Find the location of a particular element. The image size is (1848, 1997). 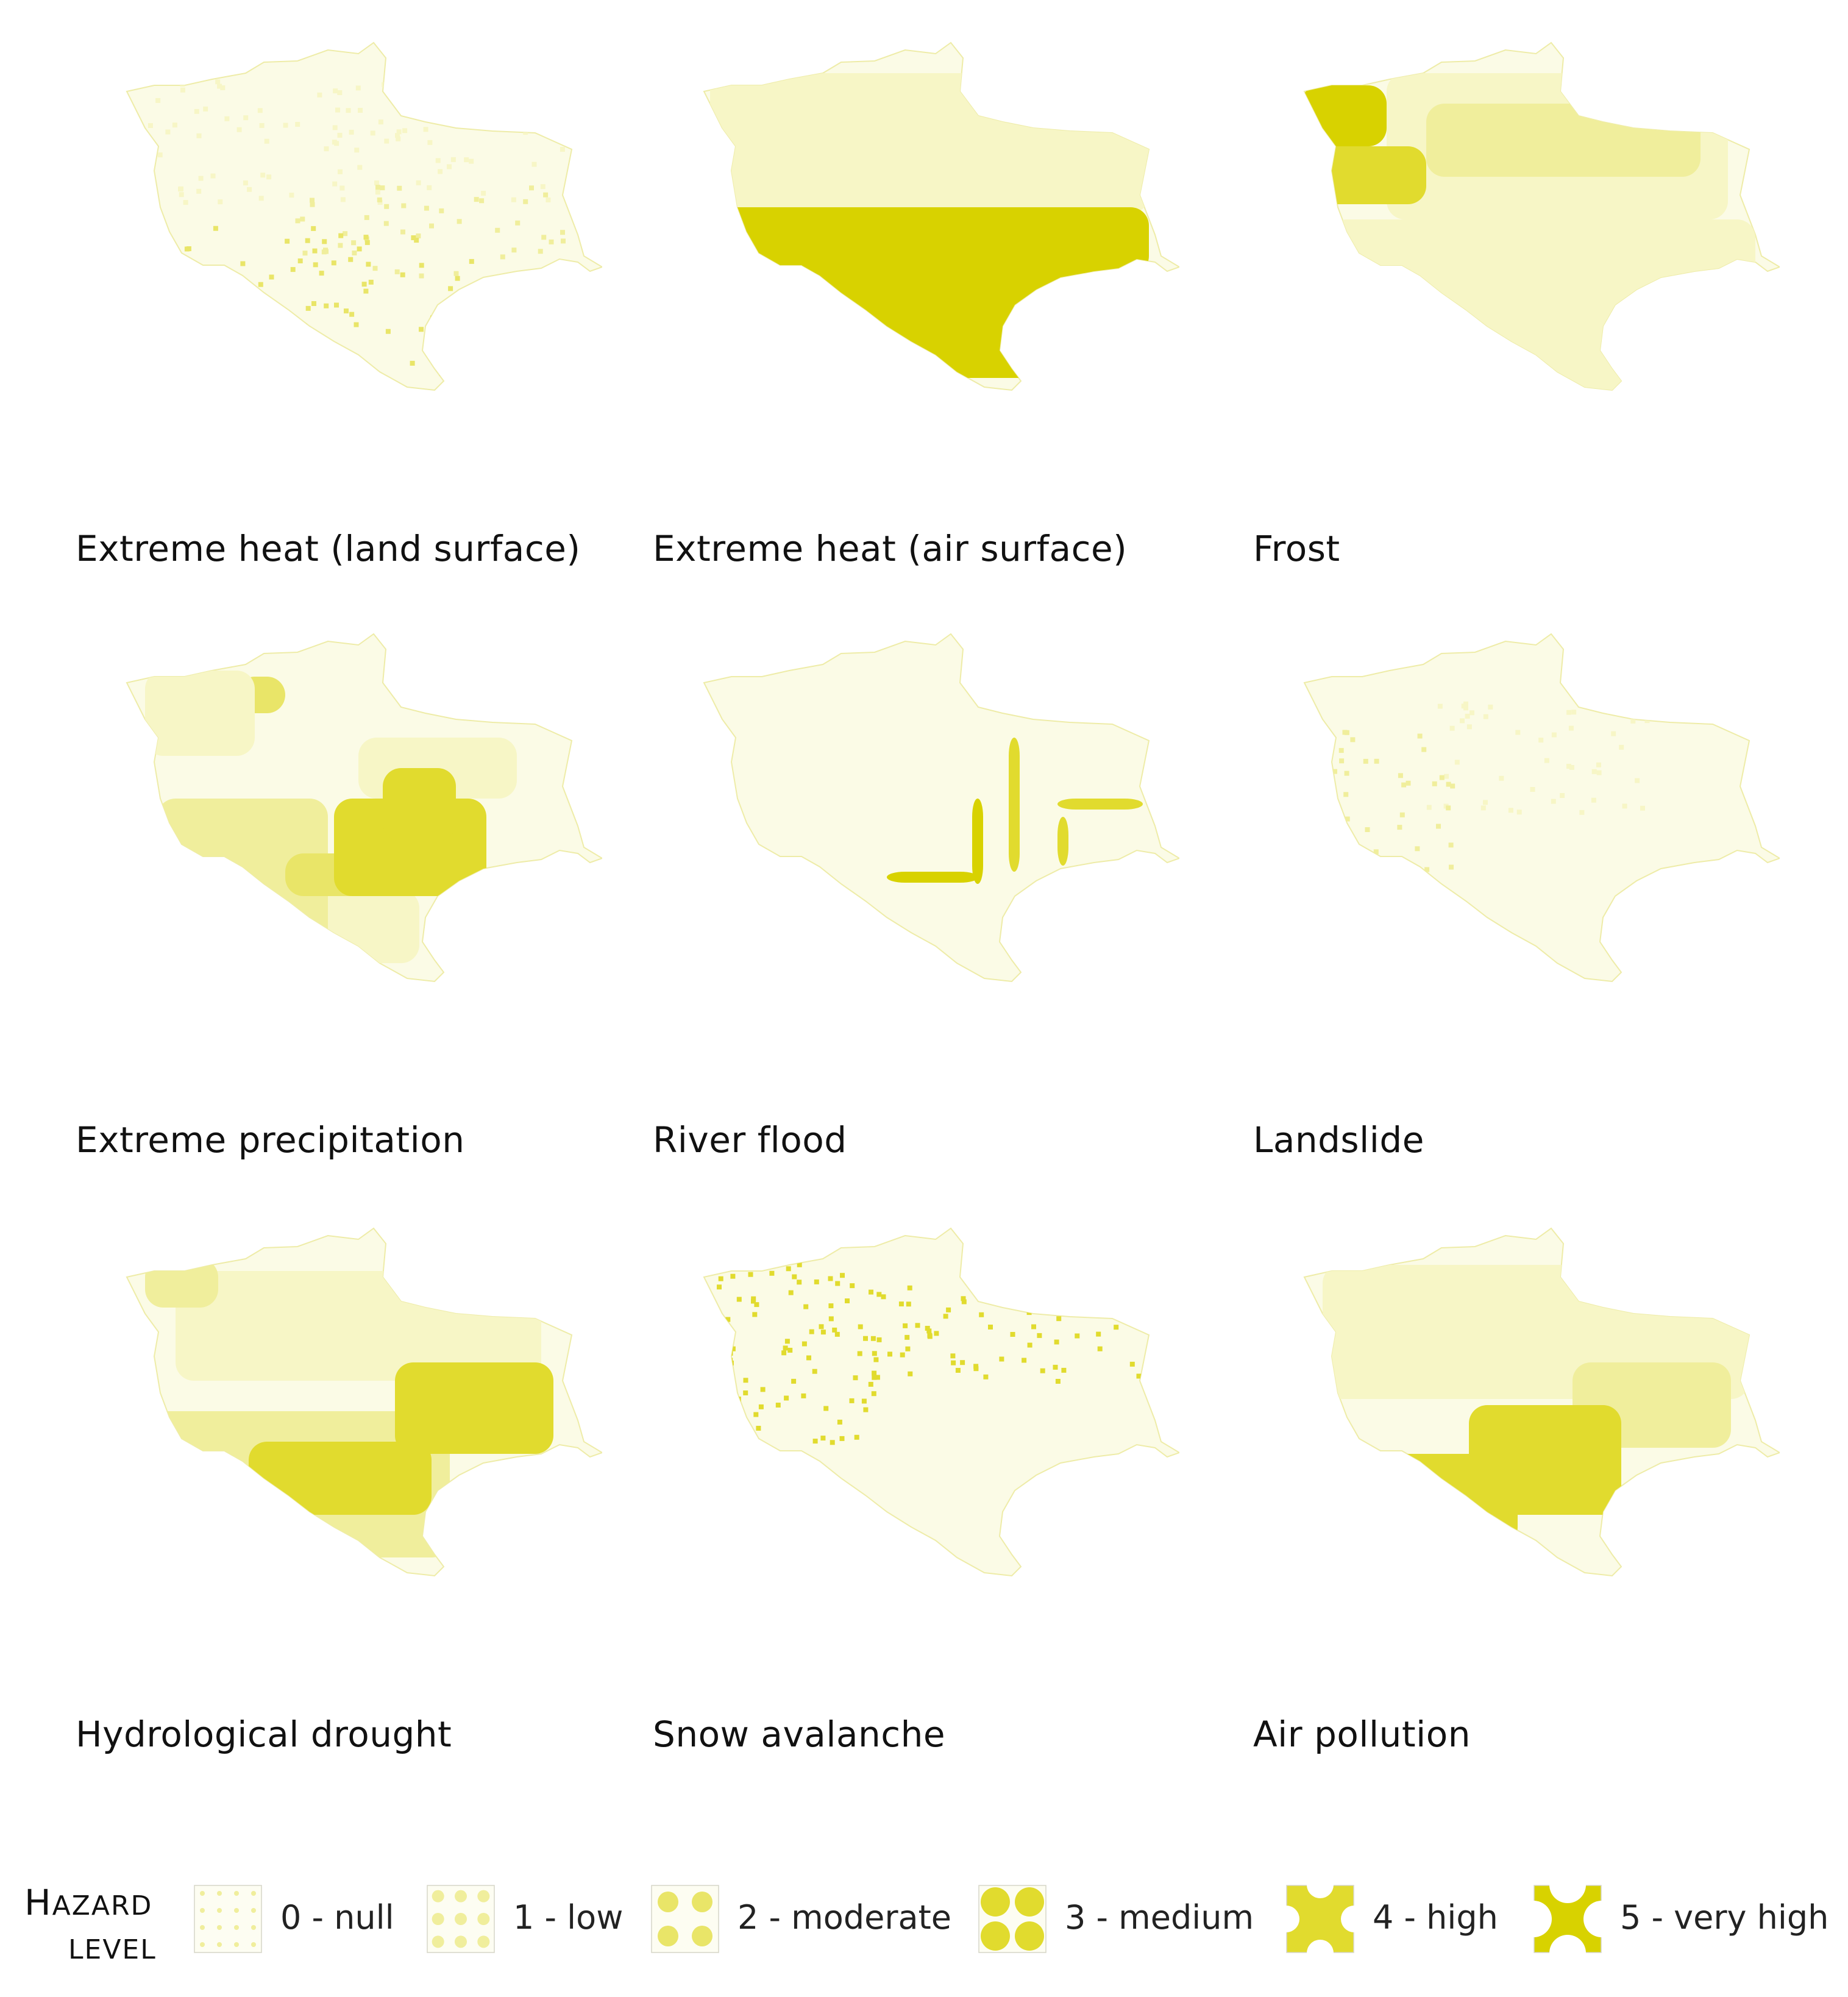

hazard-map is located at coordinates (1542, 1402).